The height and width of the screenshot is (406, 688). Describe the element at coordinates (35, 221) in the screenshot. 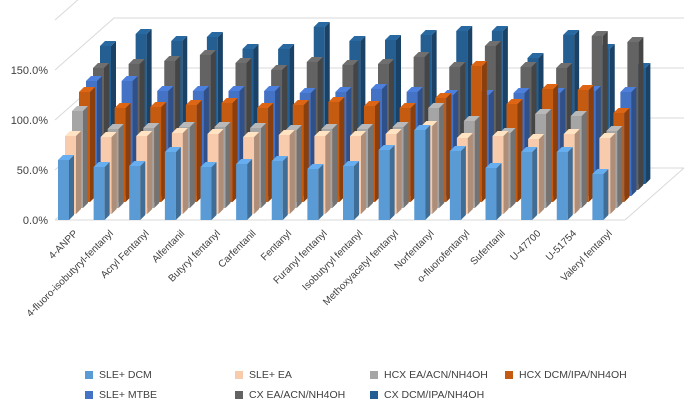

I see `y-tick-label: 0.0%` at that location.